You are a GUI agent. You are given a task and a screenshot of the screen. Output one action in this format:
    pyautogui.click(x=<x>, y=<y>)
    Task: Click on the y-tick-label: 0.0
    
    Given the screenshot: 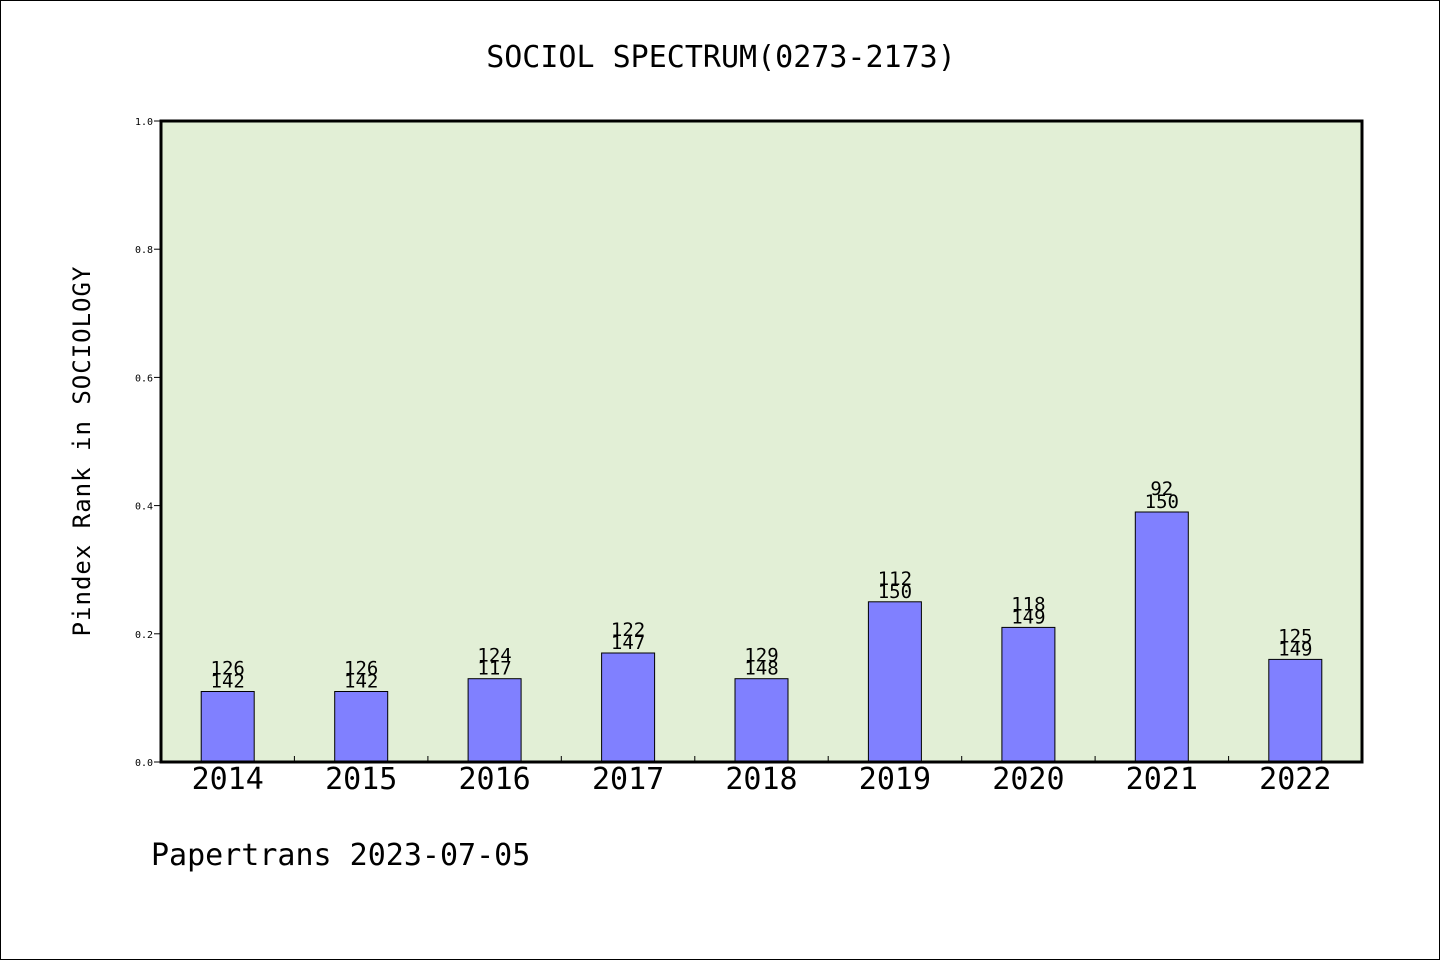 What is the action you would take?
    pyautogui.click(x=144, y=763)
    